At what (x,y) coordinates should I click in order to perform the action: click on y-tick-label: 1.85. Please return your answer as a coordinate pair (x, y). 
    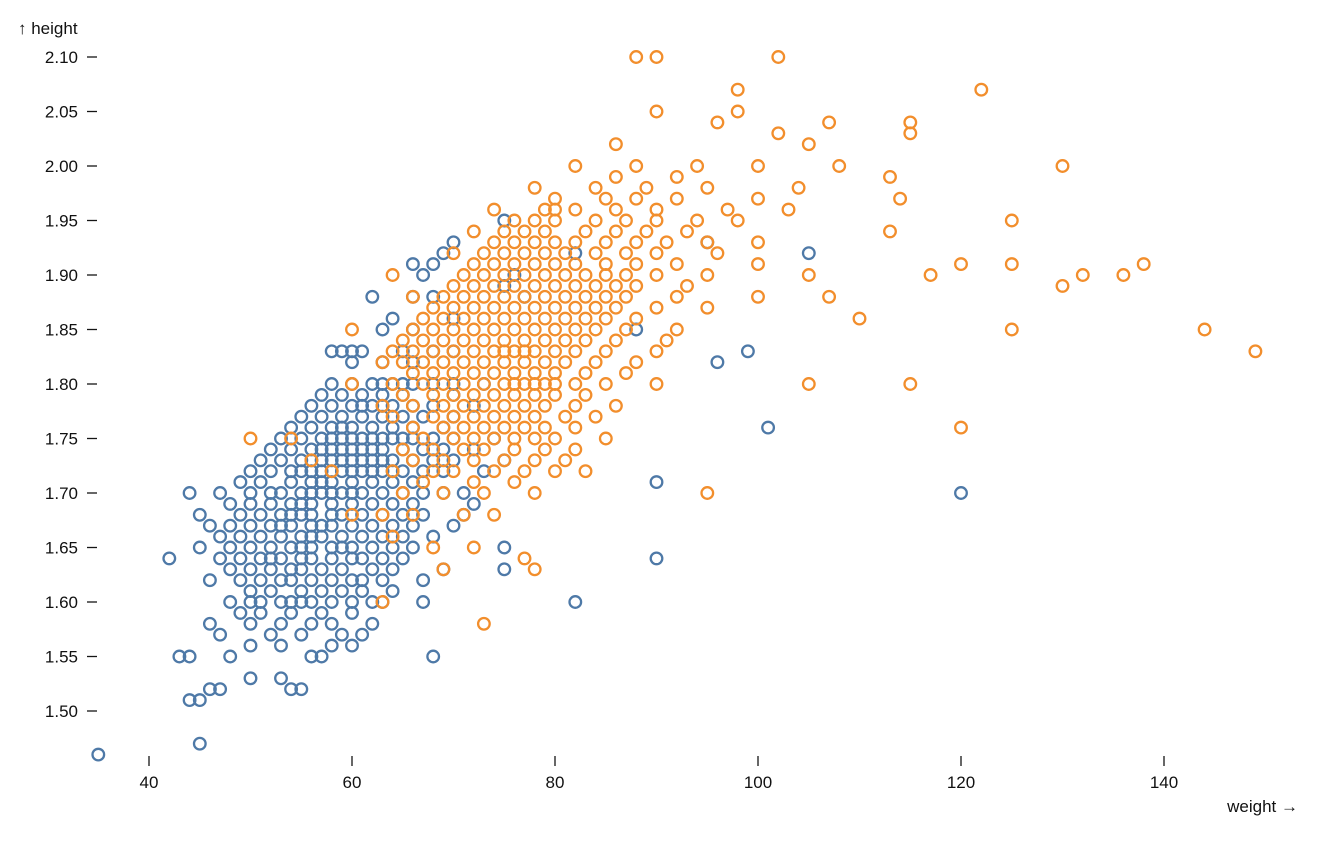
    Looking at the image, I should click on (61, 330).